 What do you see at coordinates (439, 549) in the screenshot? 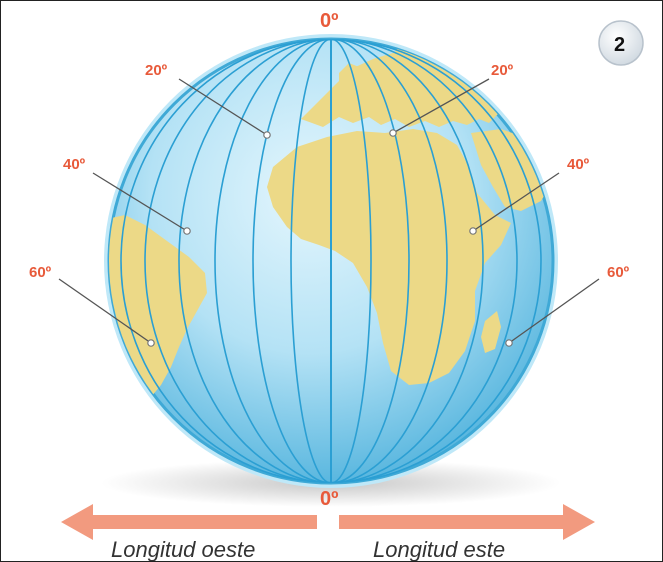
I see `label-longitud-este: Longitud este` at bounding box center [439, 549].